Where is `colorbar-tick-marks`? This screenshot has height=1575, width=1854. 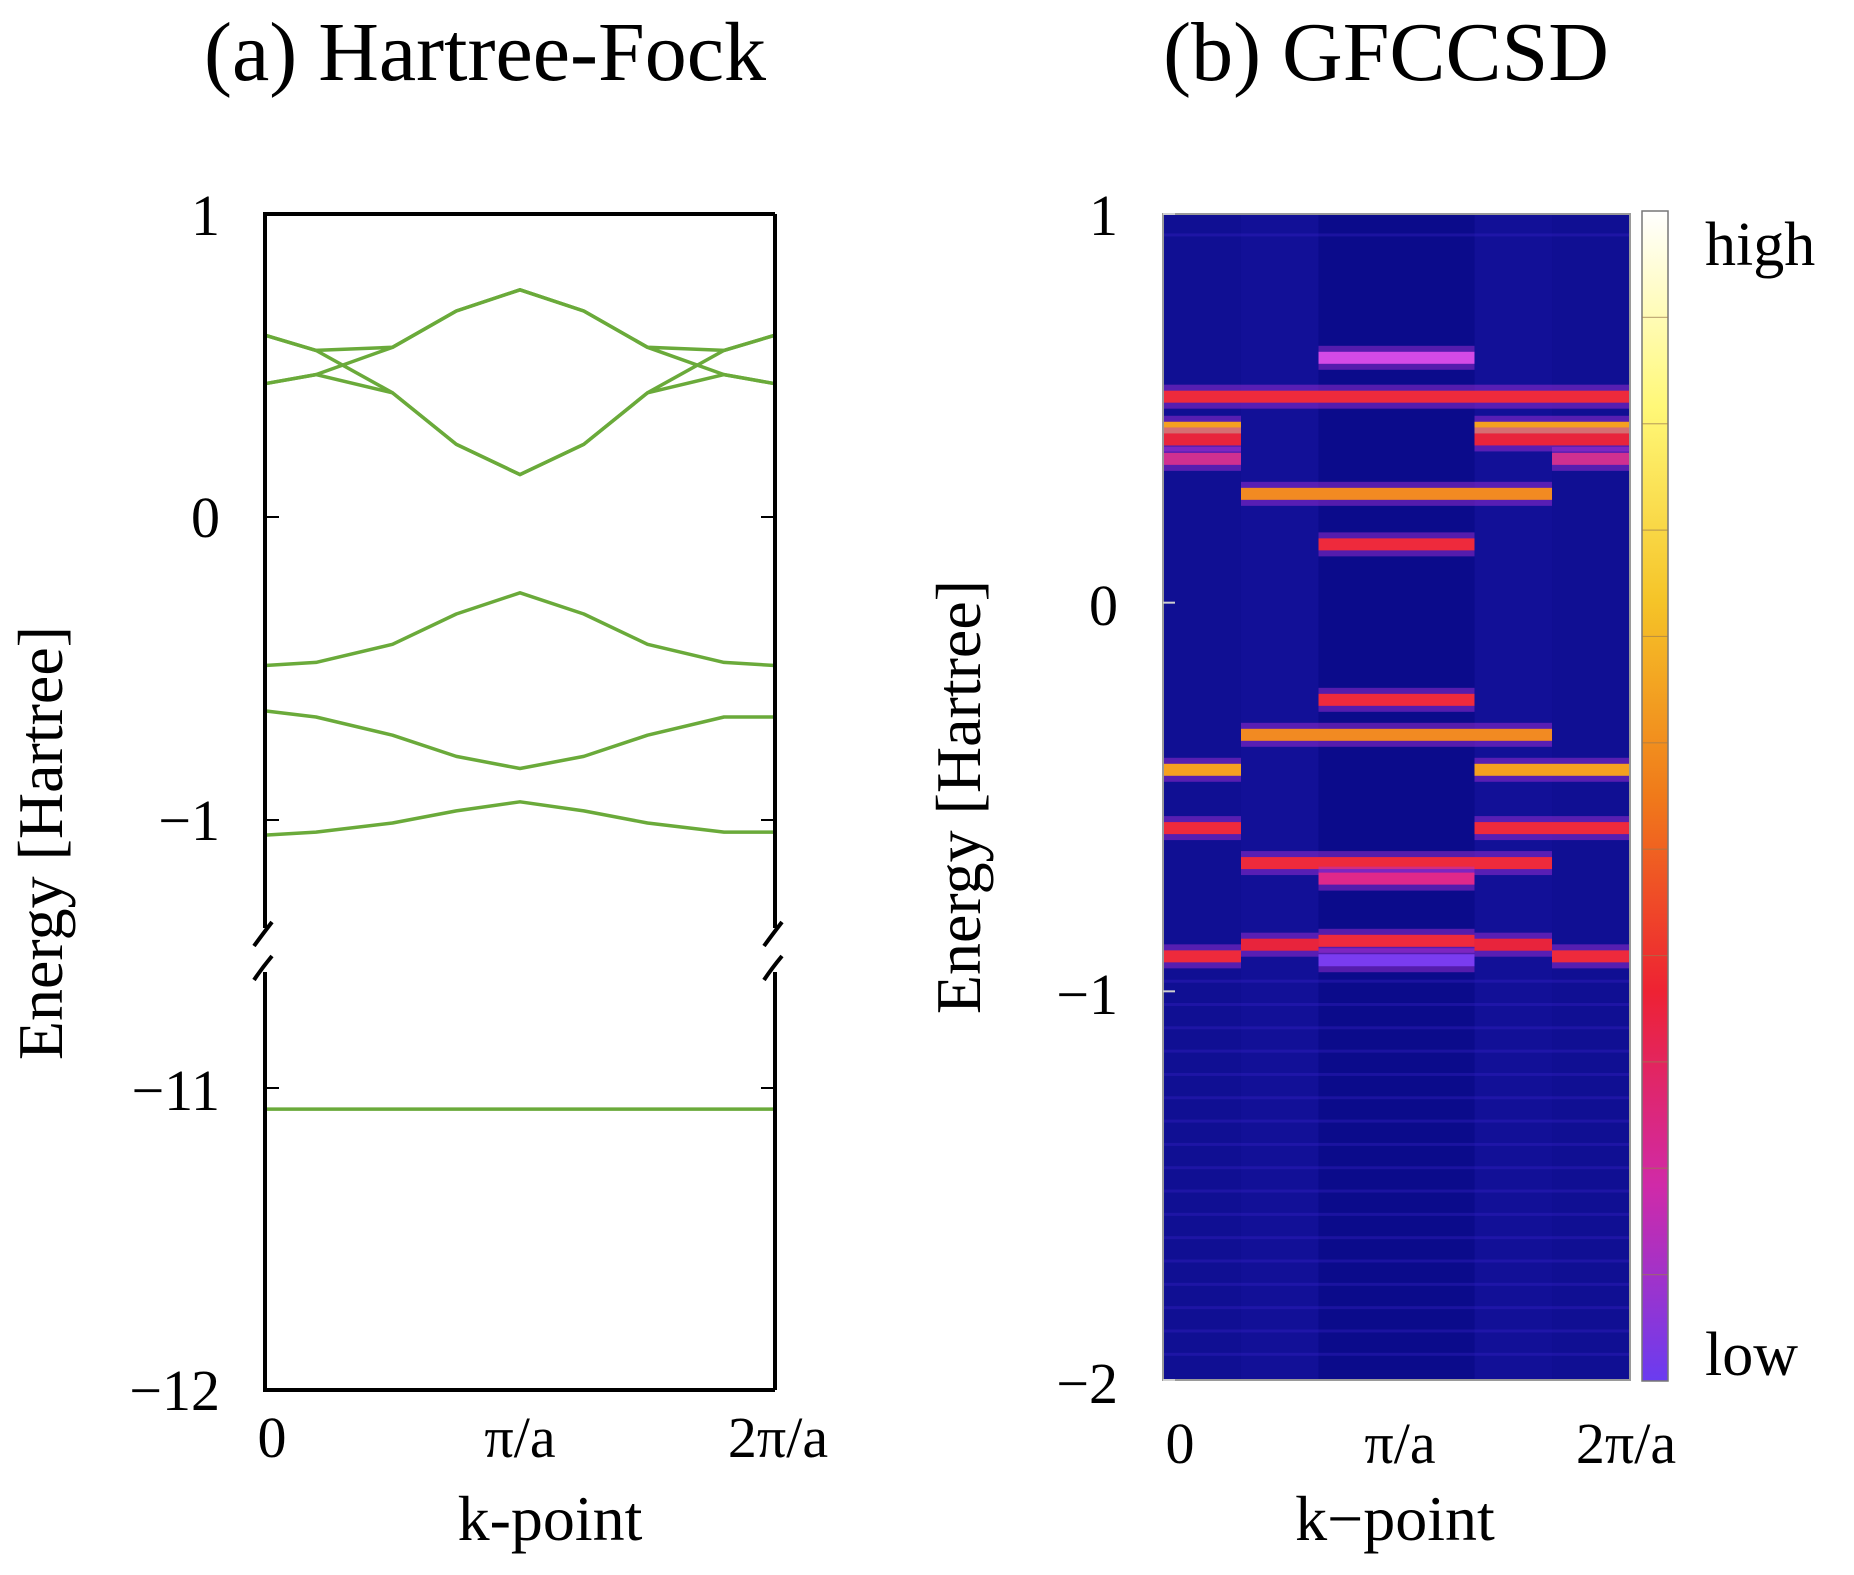
colorbar-tick-marks is located at coordinates (1655, 796).